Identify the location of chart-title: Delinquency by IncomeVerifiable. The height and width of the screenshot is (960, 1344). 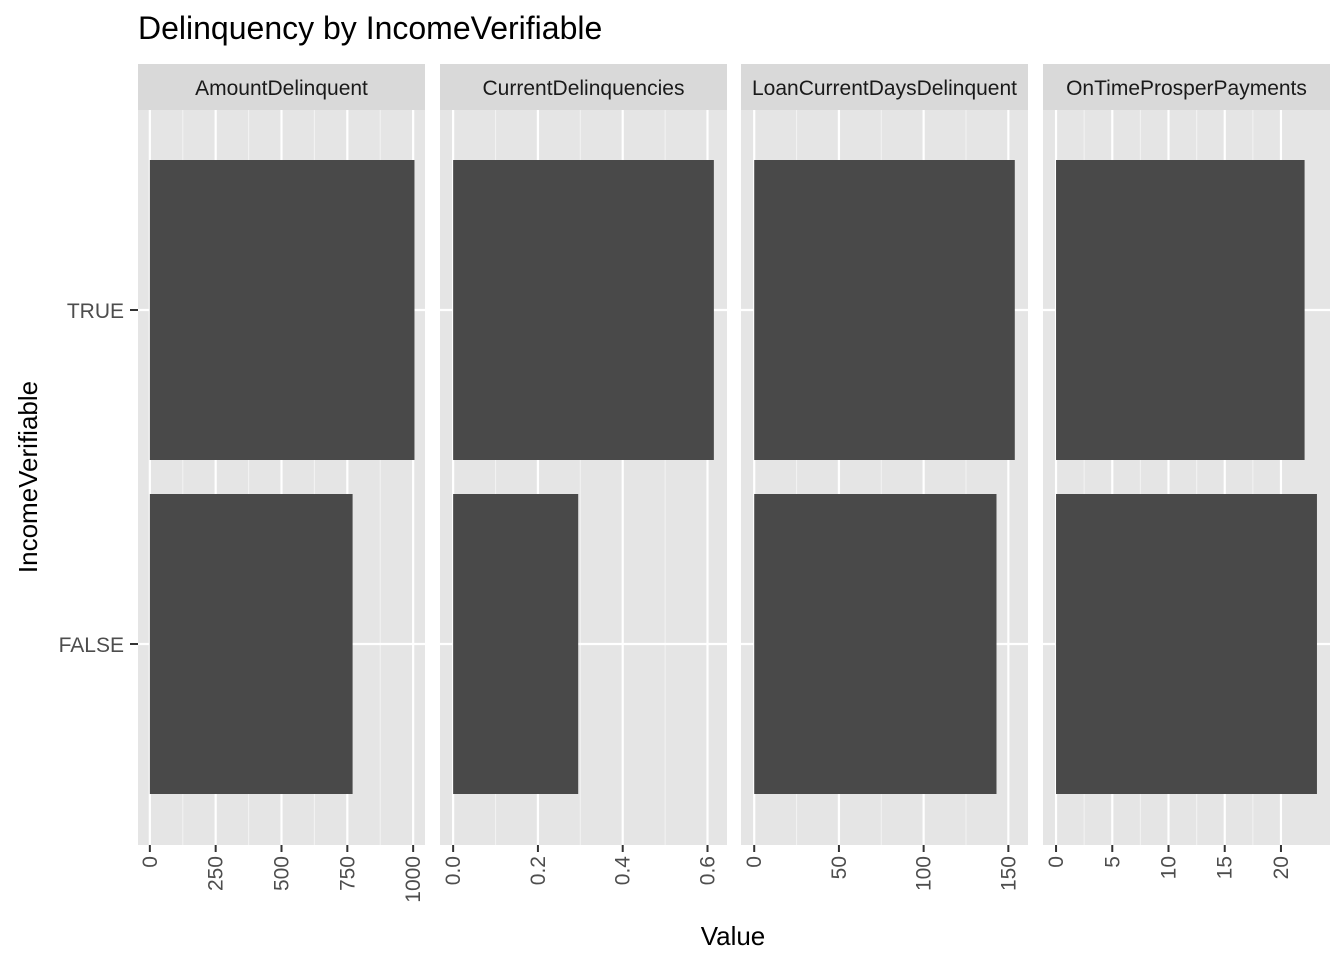
(370, 28).